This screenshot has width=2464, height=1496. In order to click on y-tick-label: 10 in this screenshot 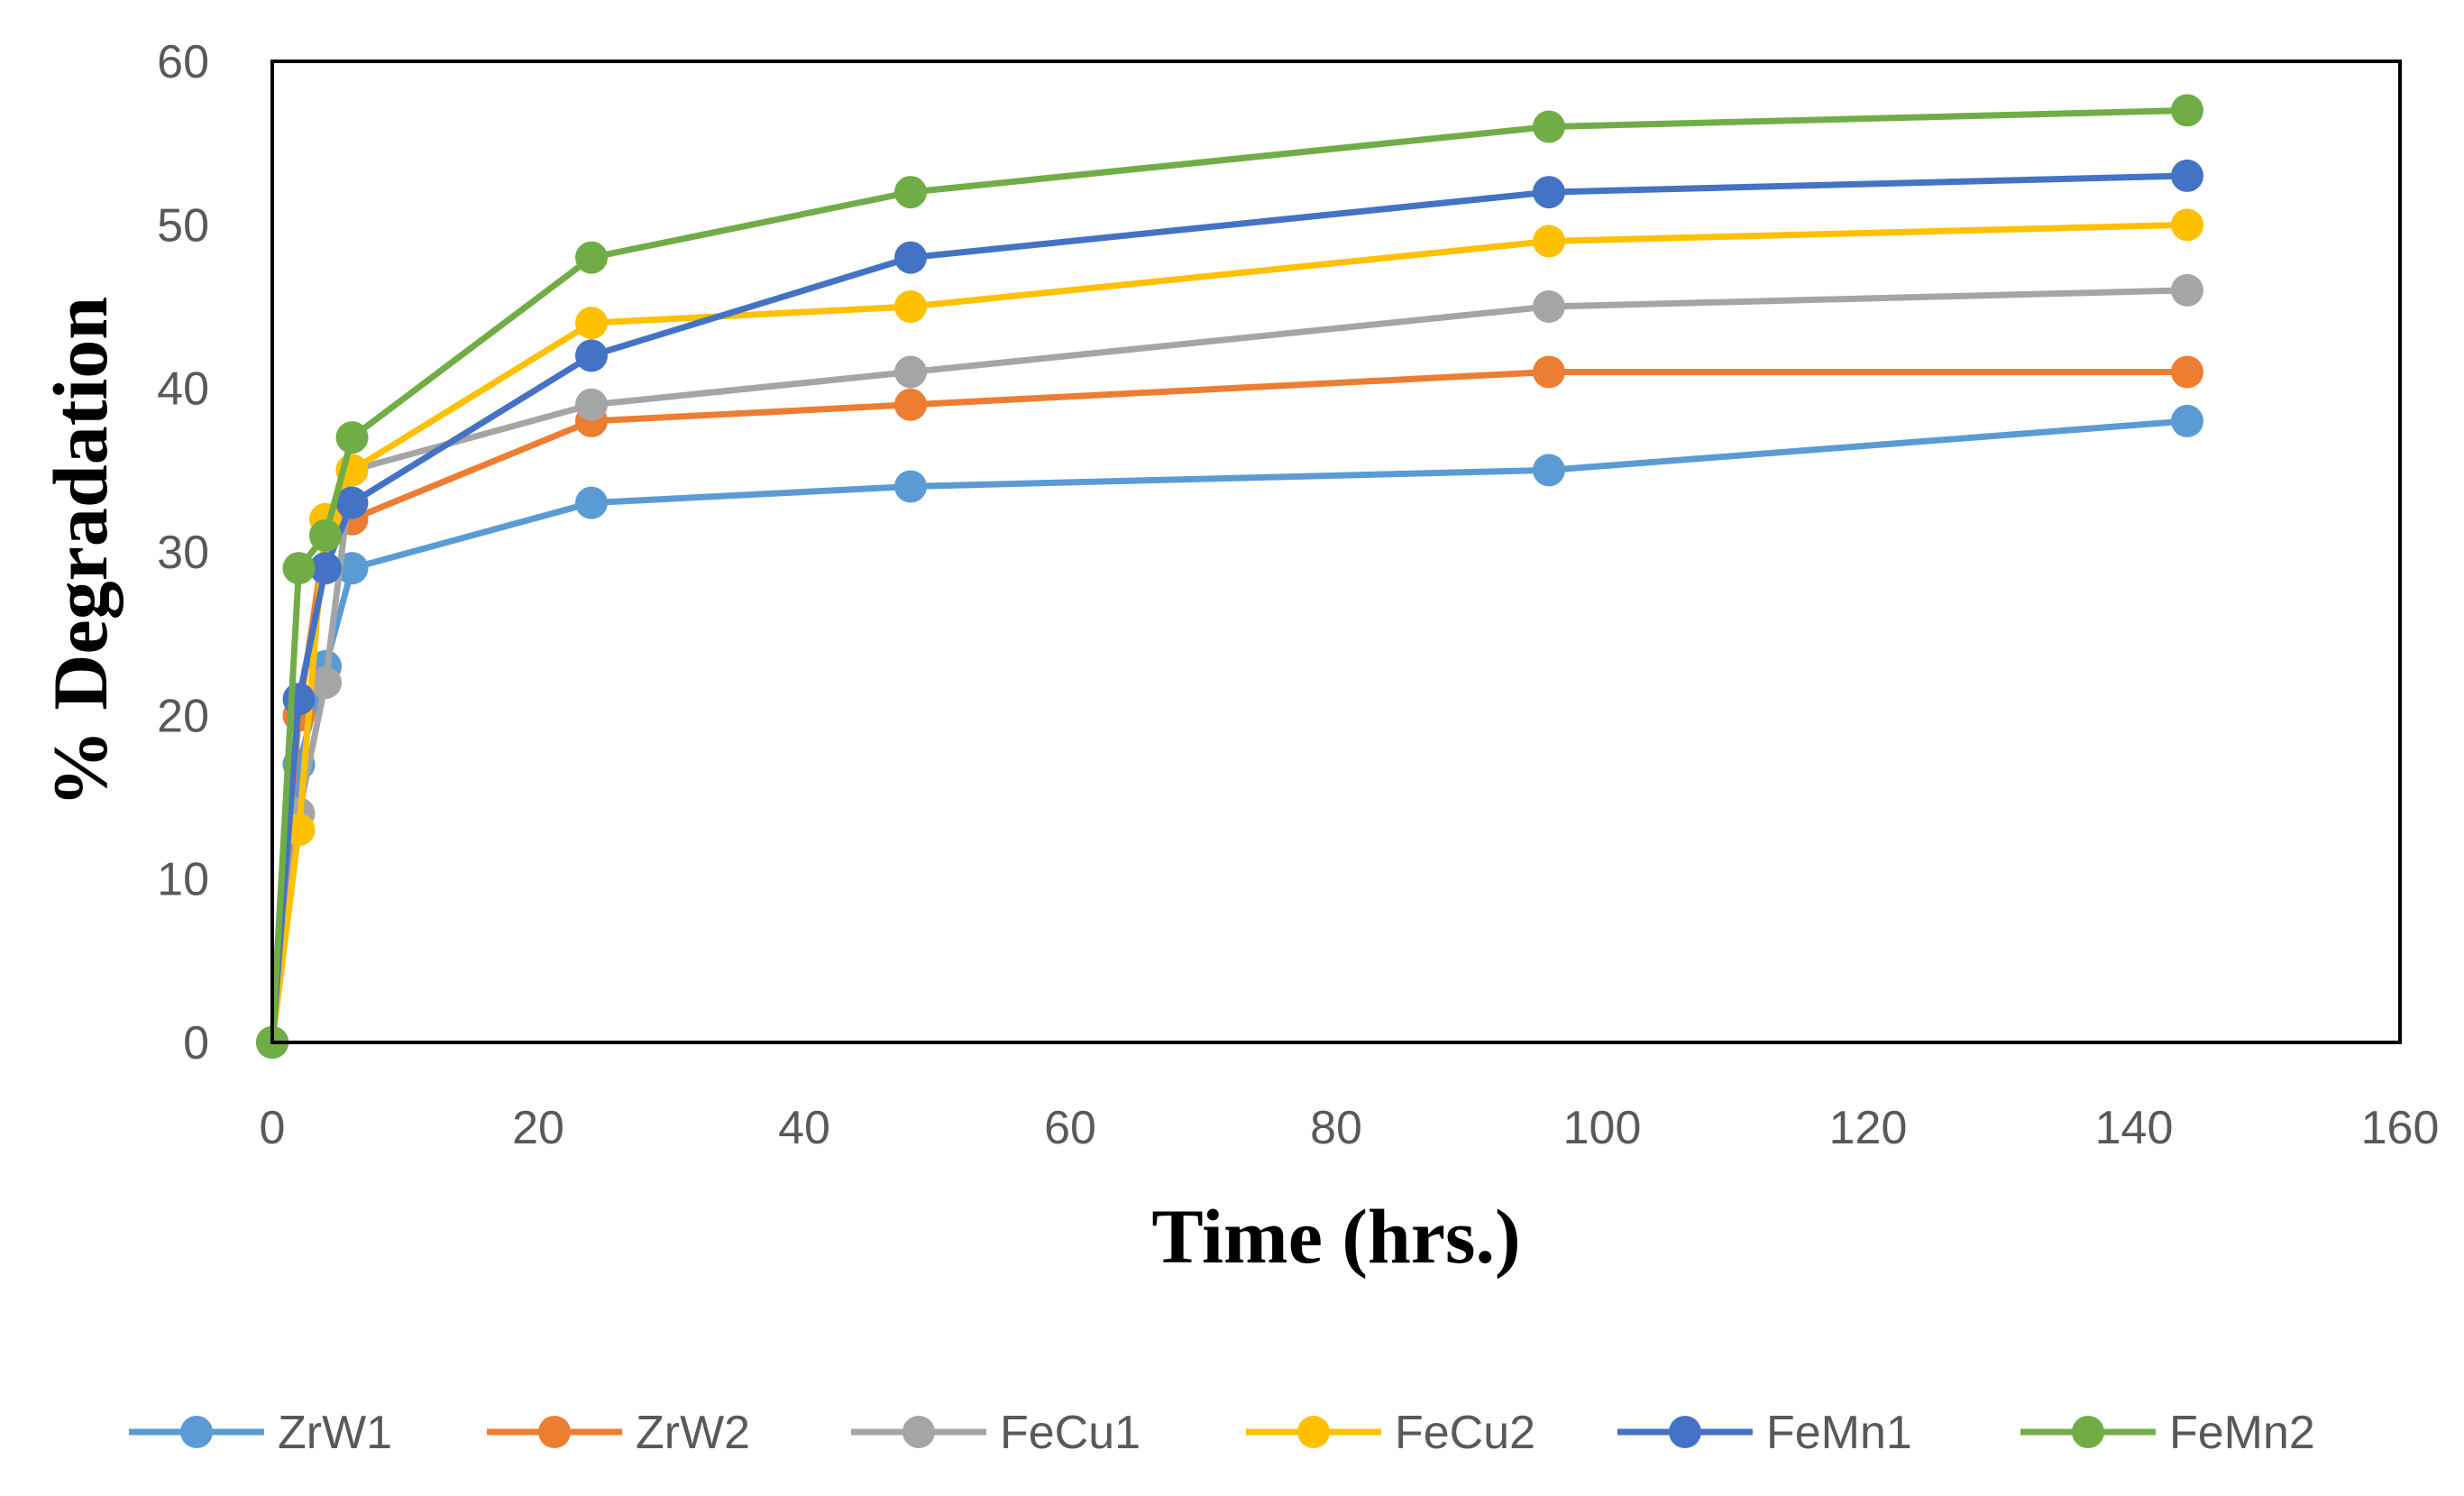, I will do `click(183, 880)`.